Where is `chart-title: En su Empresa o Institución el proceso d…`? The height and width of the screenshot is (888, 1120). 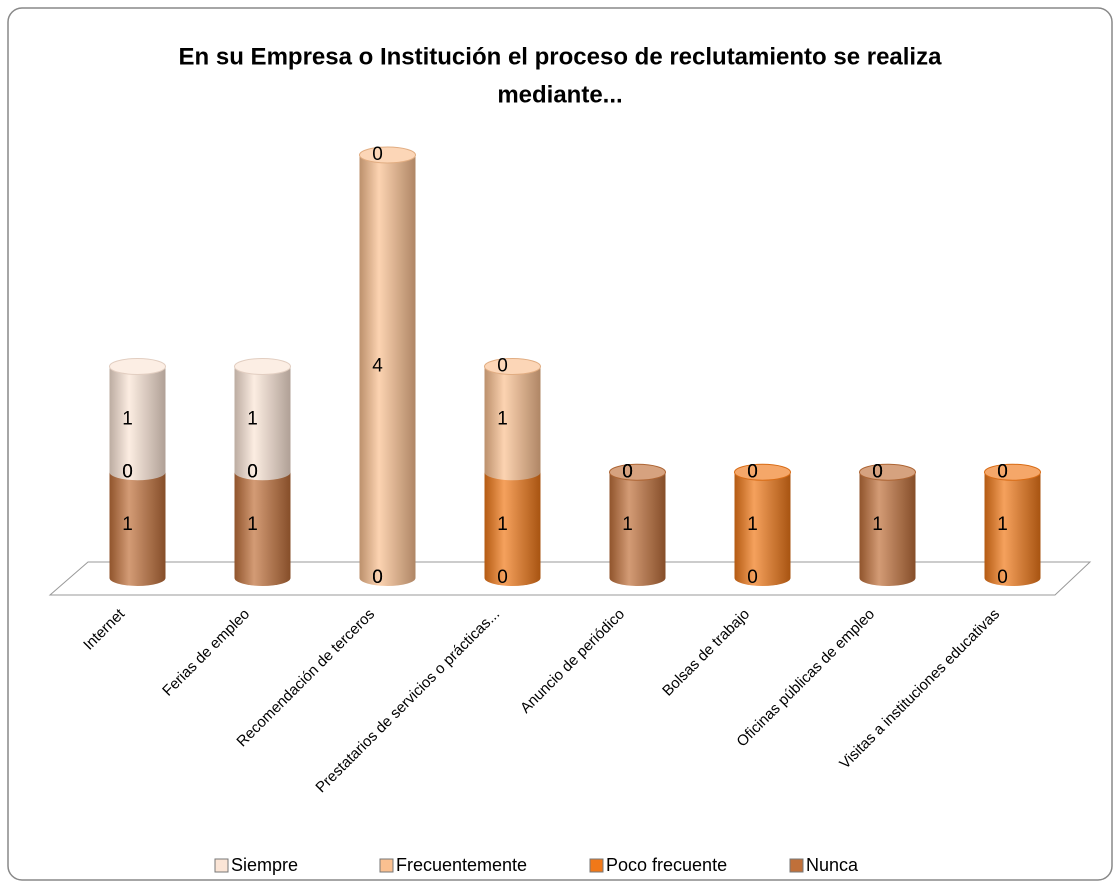
chart-title: En su Empresa o Institución el proceso d… is located at coordinates (561, 56).